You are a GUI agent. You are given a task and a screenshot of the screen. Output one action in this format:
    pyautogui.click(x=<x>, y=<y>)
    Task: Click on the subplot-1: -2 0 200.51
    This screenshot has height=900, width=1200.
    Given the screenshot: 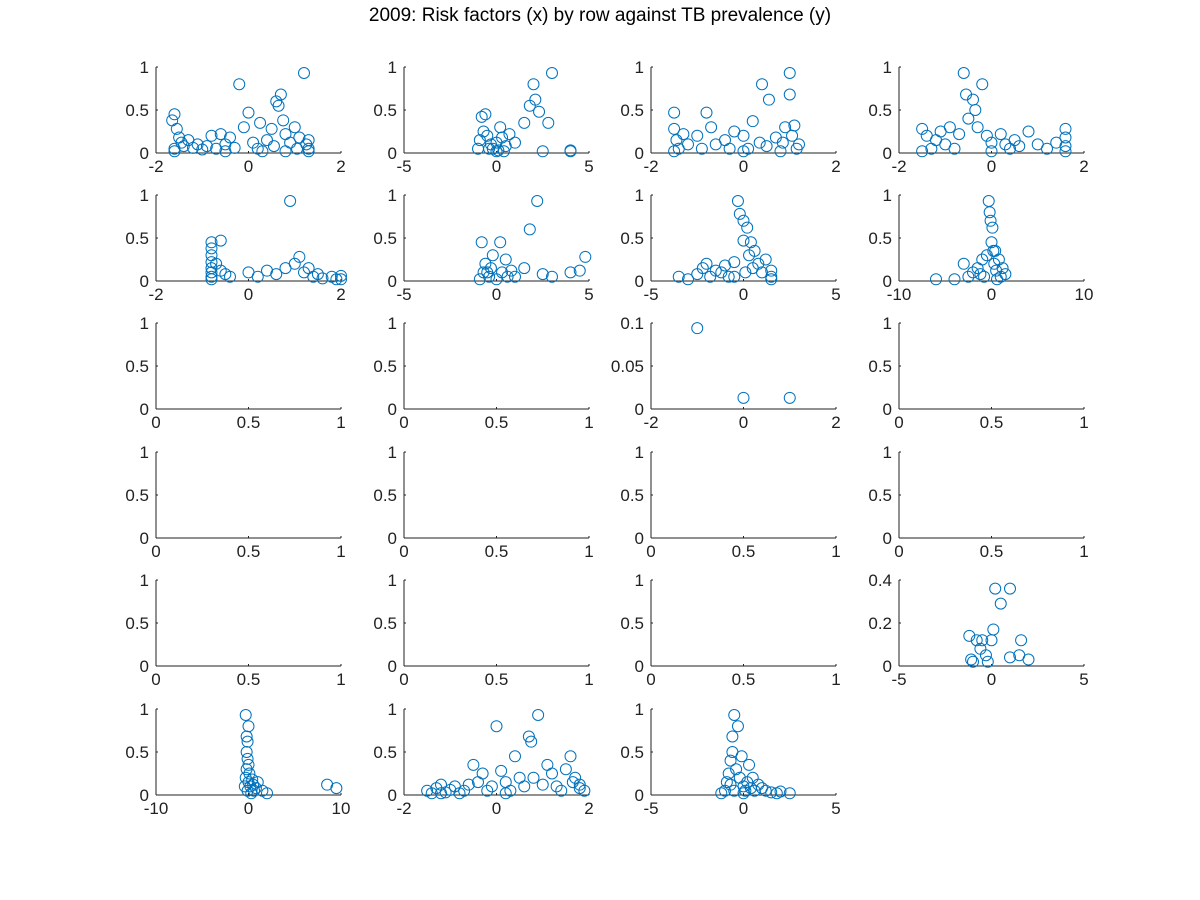 What is the action you would take?
    pyautogui.click(x=235, y=117)
    